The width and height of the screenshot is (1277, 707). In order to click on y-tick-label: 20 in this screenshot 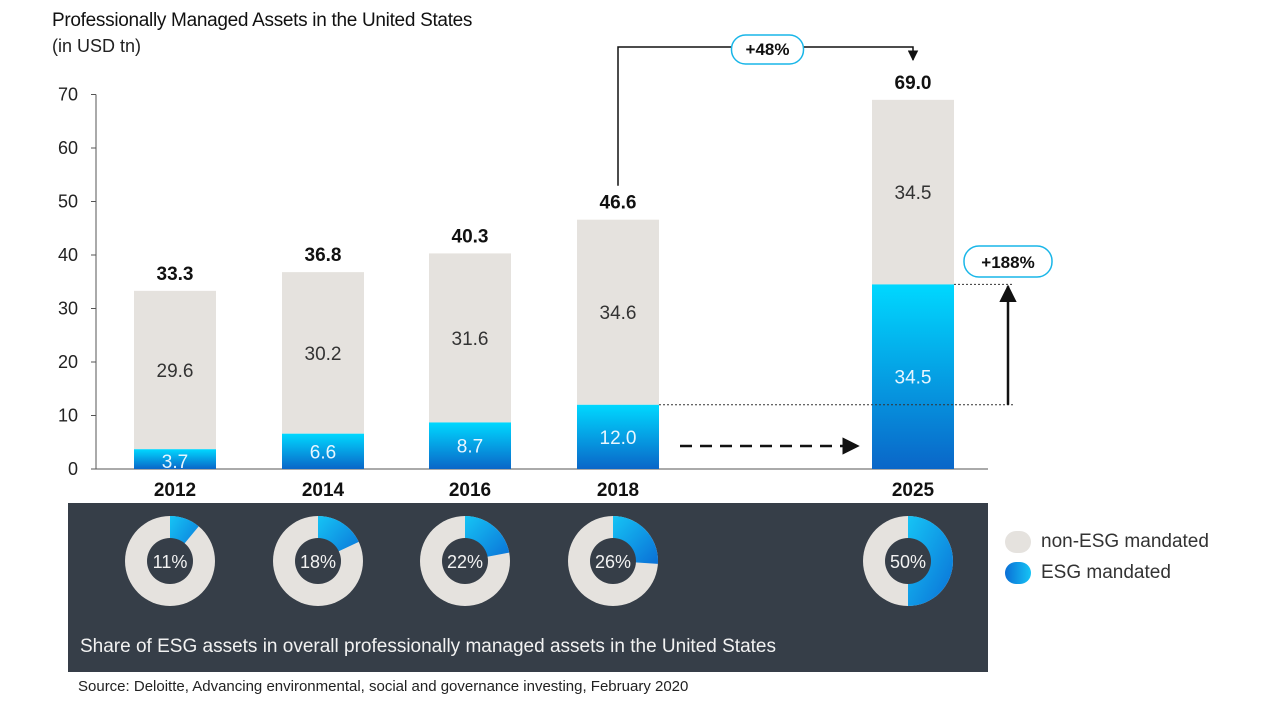, I will do `click(68, 362)`.